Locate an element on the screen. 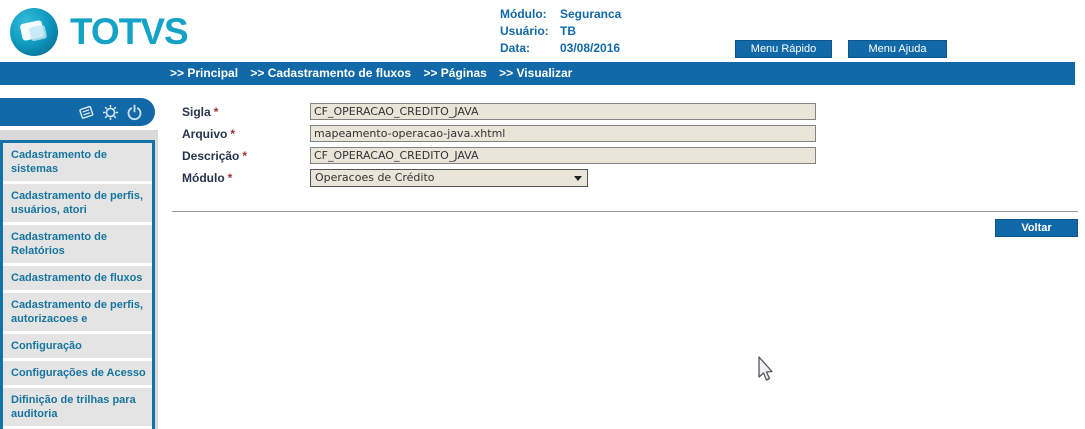 The height and width of the screenshot is (429, 1085). menu-ajuda-button: Menu Ajuda is located at coordinates (897, 49).